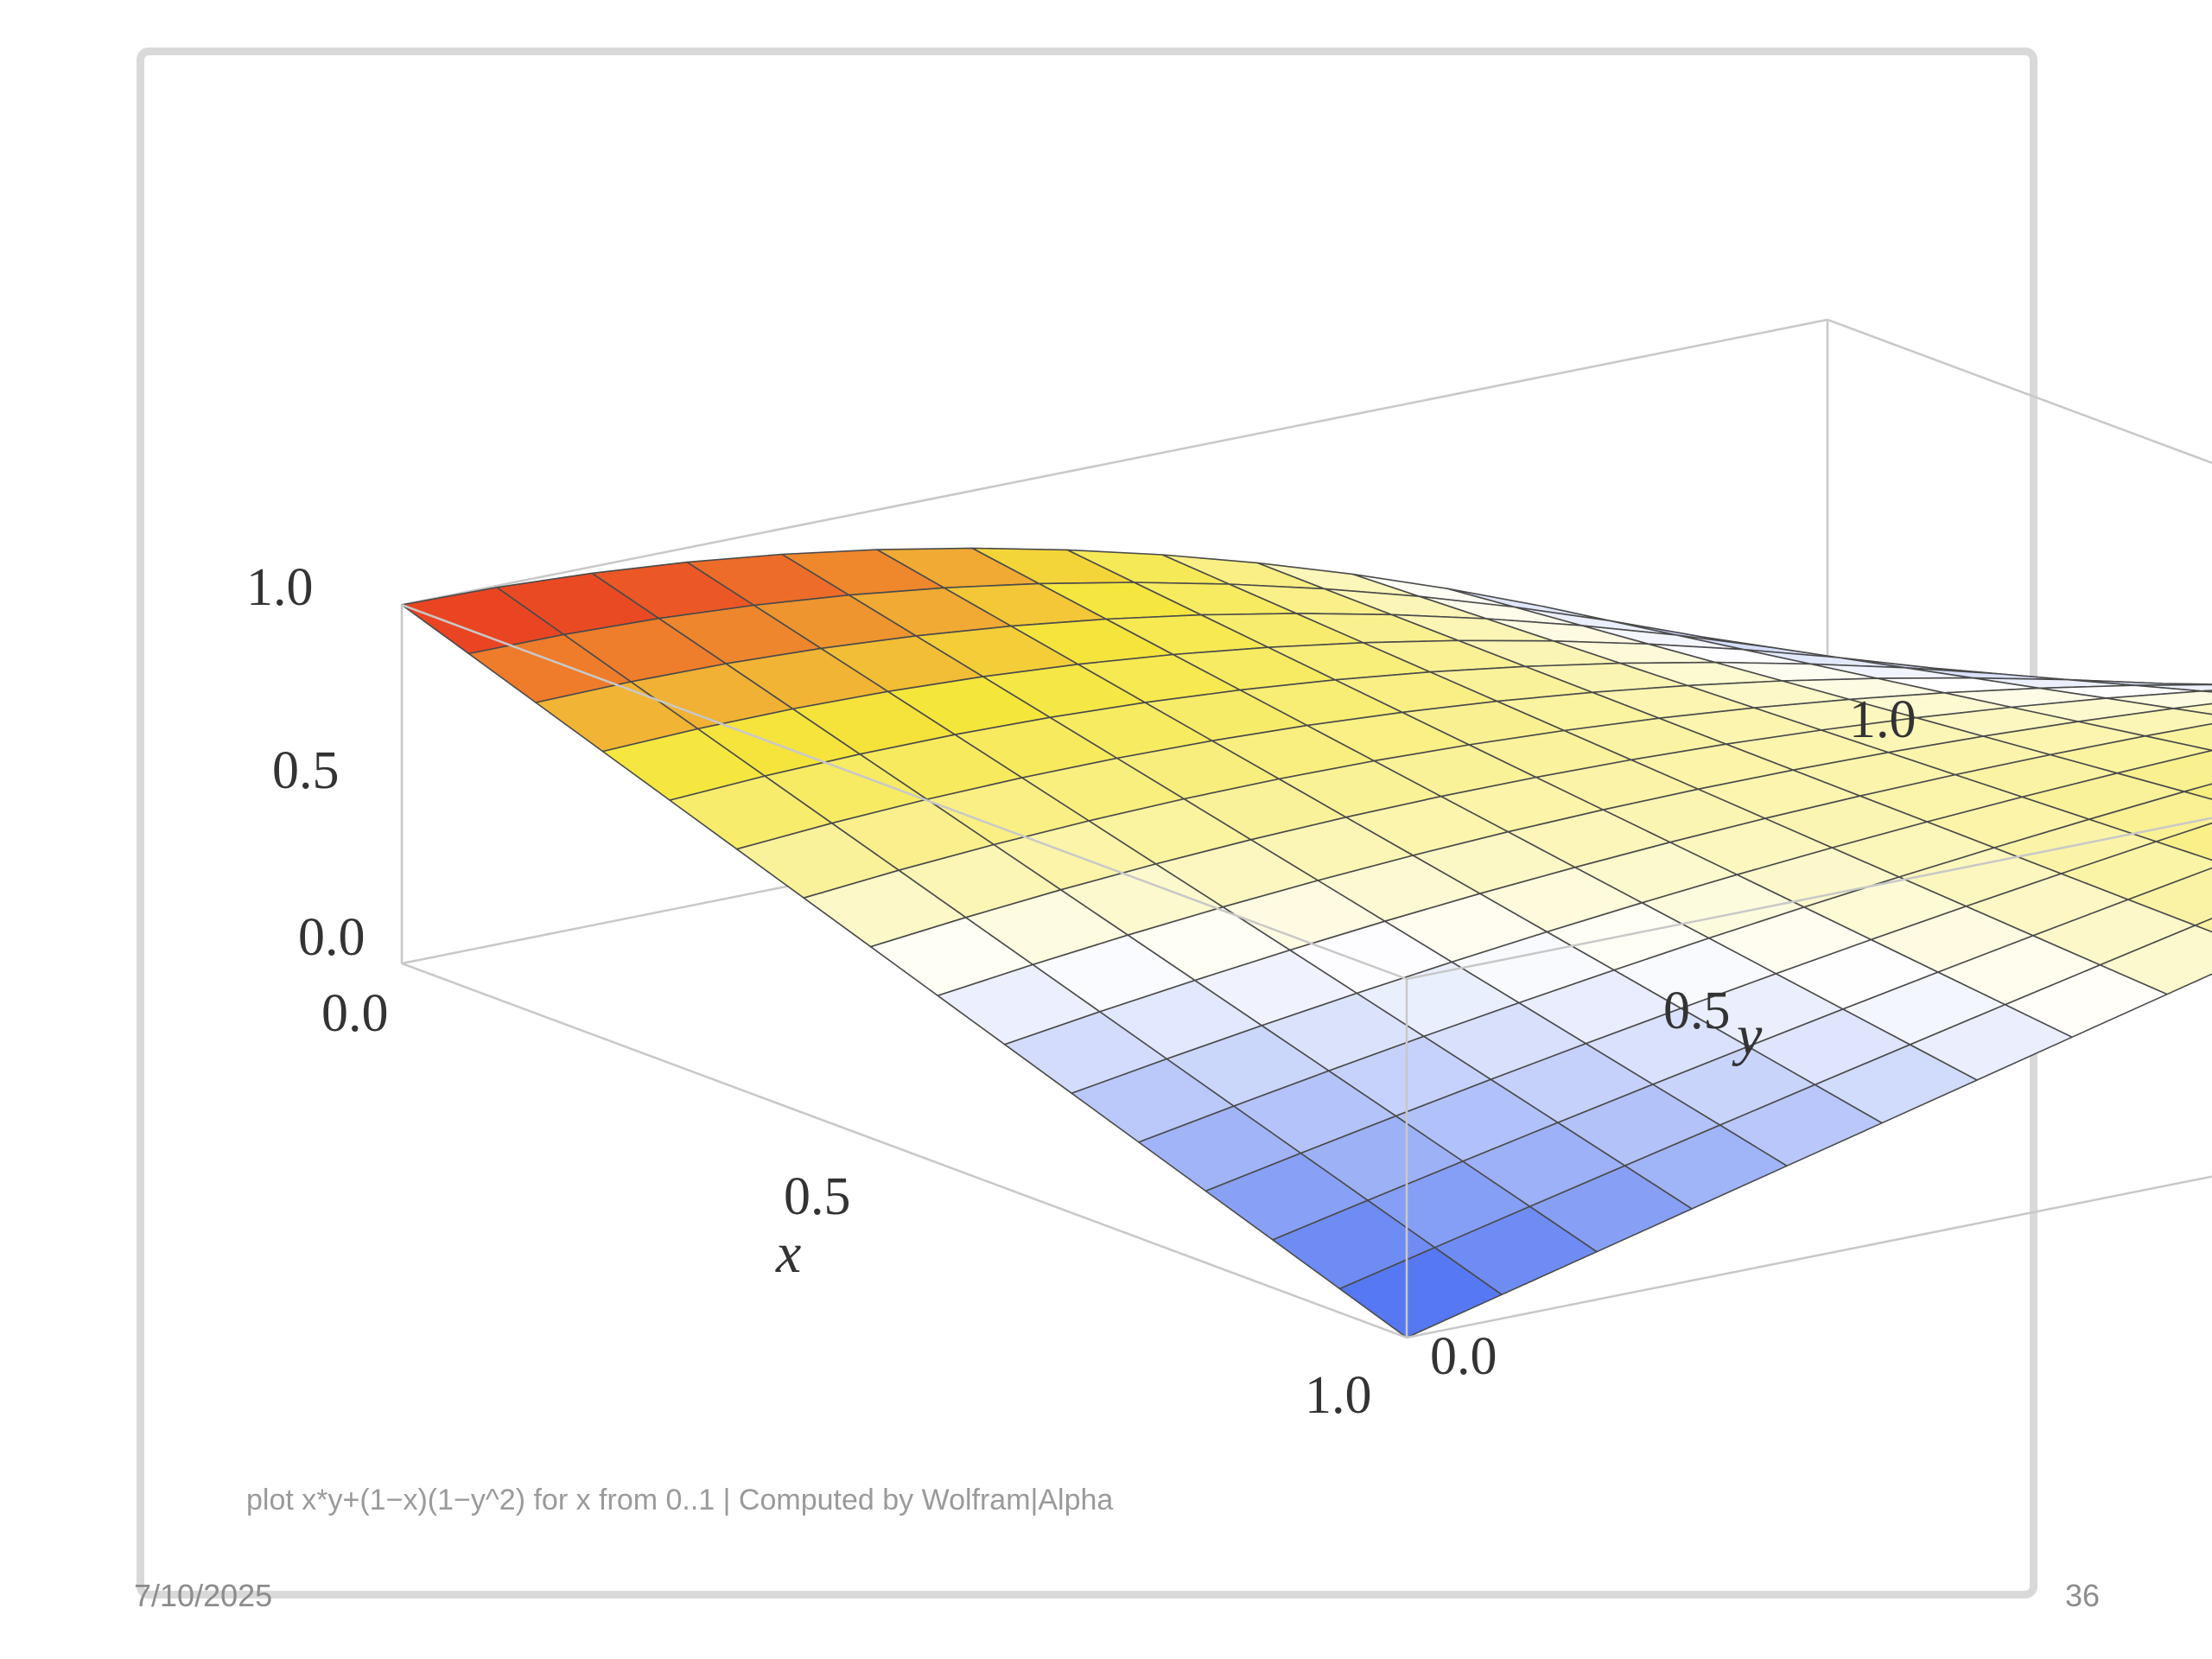  Describe the element at coordinates (2083, 1595) in the screenshot. I see `slide-page-number: 36` at that location.